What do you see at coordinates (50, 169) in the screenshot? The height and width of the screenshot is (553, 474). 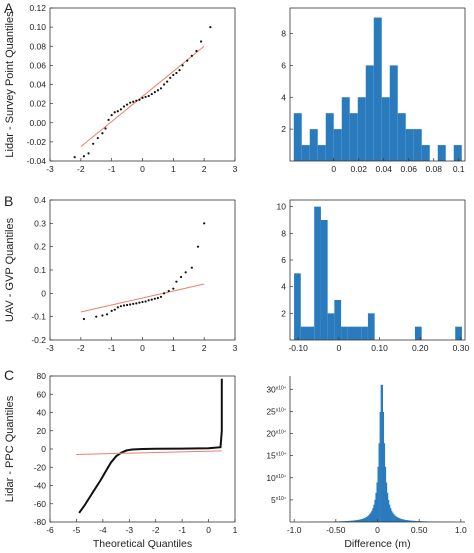 I see `x-tick-label: -3` at bounding box center [50, 169].